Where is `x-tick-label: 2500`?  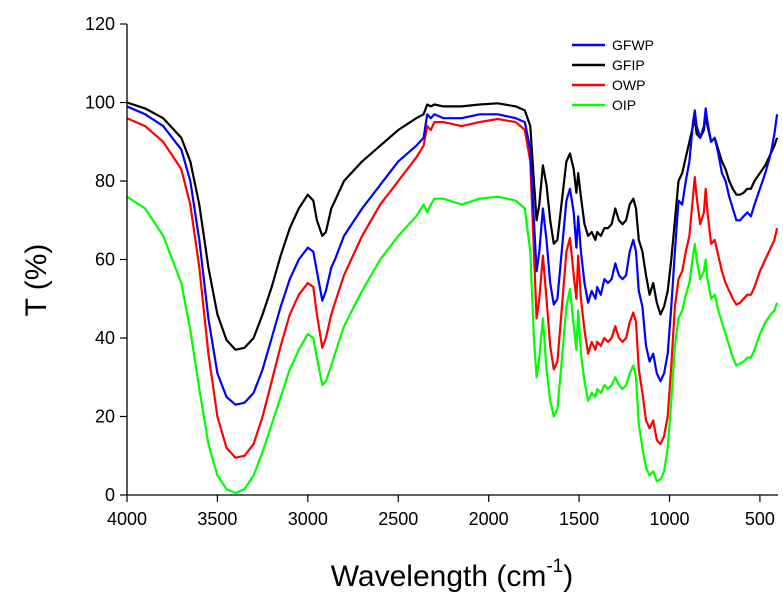
x-tick-label: 2500 is located at coordinates (398, 519).